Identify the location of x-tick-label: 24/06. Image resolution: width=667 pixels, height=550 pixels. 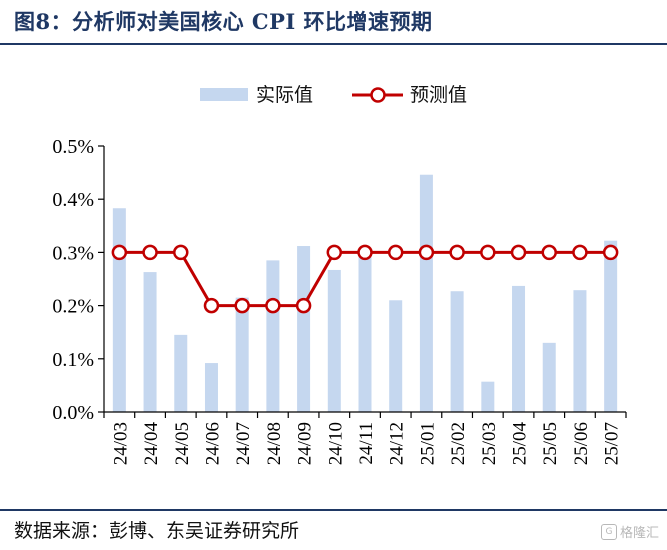
(212, 443).